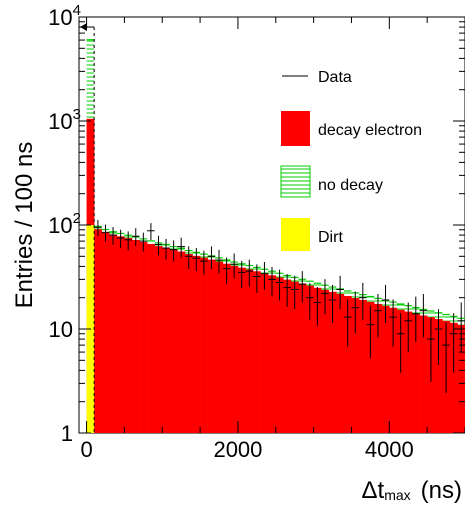 The width and height of the screenshot is (465, 508). What do you see at coordinates (412, 490) in the screenshot?
I see `x-axis-title: Δtmax (ns)` at bounding box center [412, 490].